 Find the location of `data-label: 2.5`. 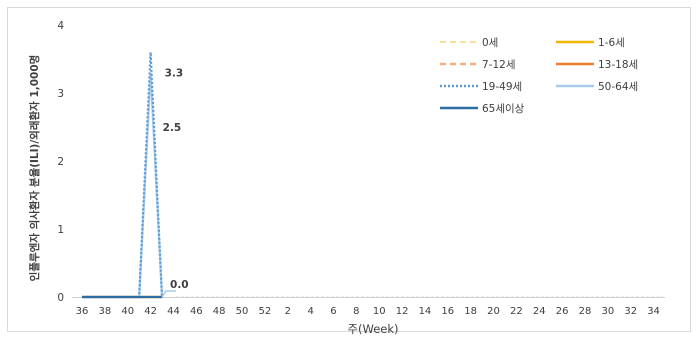

data-label: 2.5 is located at coordinates (172, 128).